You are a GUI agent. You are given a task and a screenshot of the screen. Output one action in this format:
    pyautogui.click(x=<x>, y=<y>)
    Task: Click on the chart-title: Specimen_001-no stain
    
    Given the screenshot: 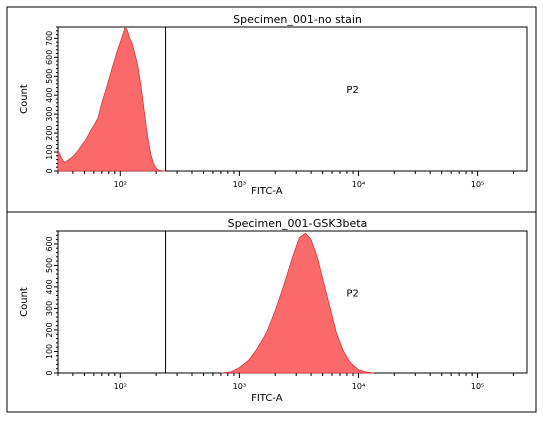 What is the action you would take?
    pyautogui.click(x=297, y=19)
    